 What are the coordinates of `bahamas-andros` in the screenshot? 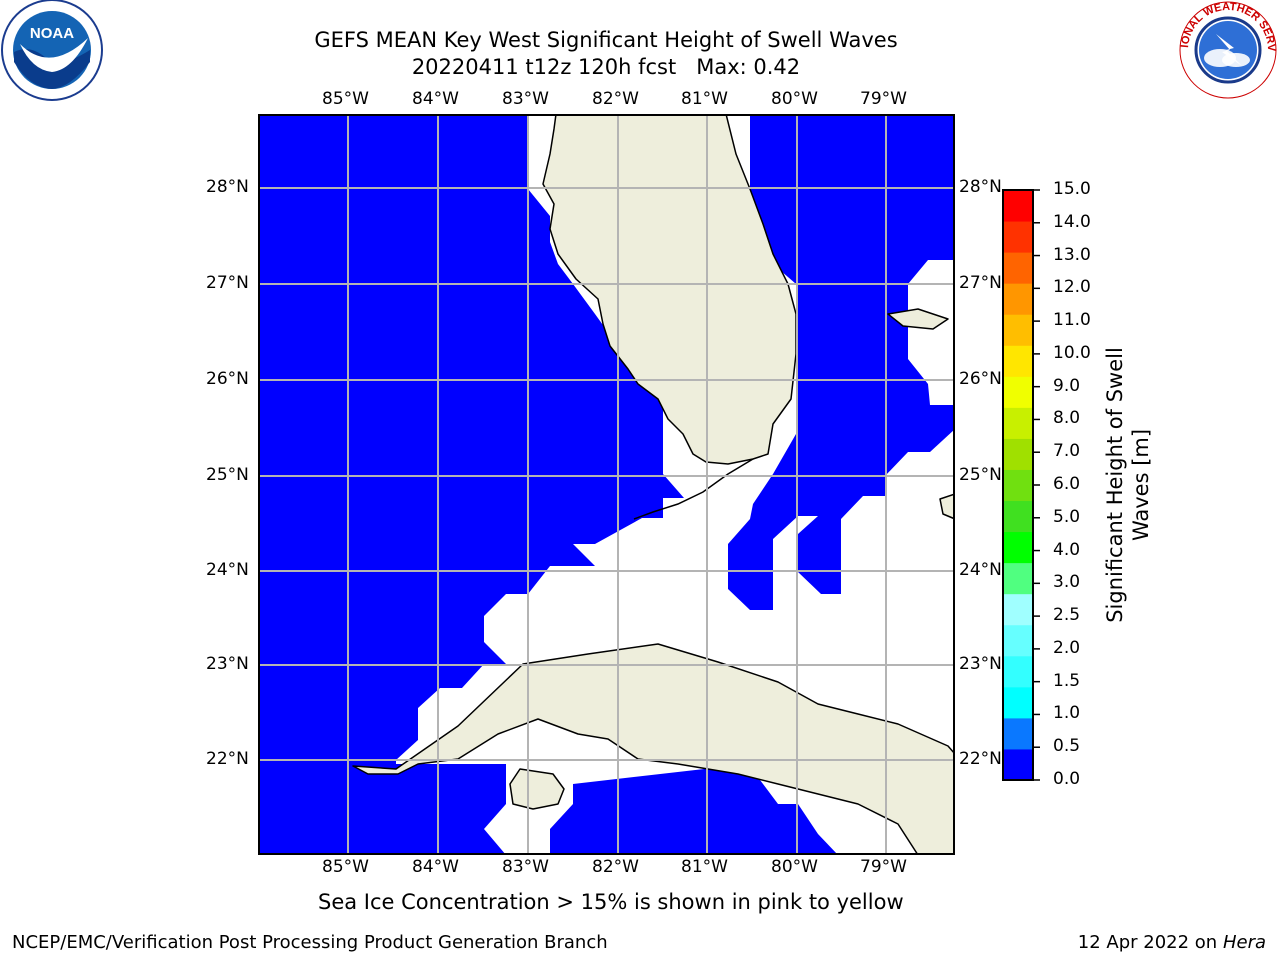 It's located at (947, 506).